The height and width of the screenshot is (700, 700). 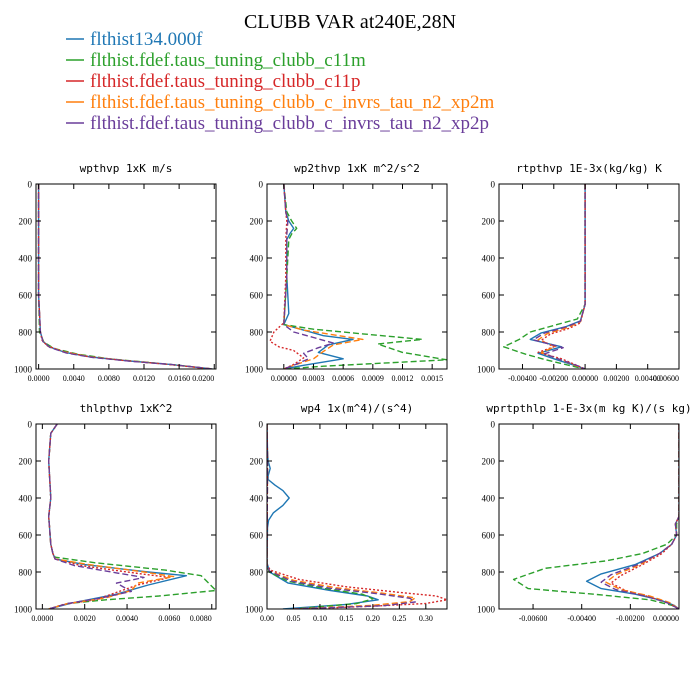 I want to click on legend-label: flthist134.000f, so click(x=146, y=39).